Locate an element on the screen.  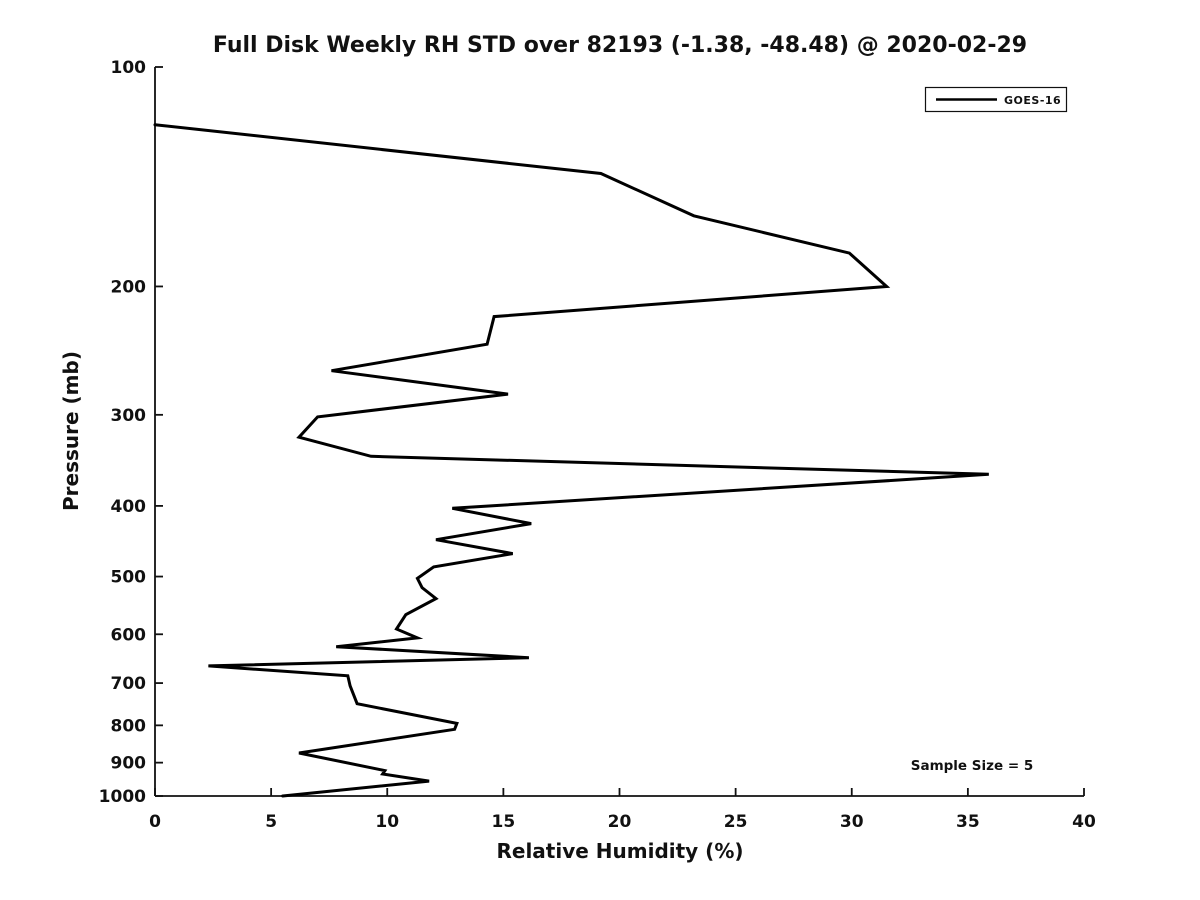
x-tick-label: 20 is located at coordinates (620, 822).